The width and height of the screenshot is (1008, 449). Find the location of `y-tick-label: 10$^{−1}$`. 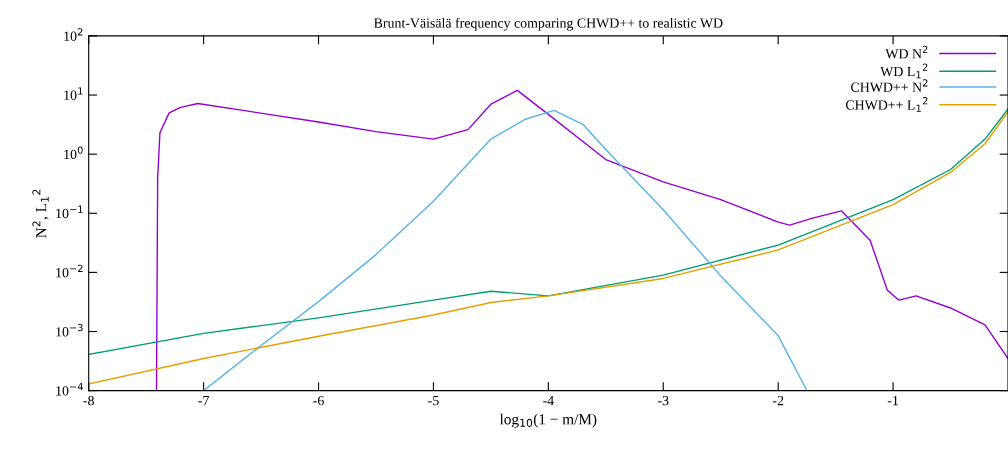

y-tick-label: 10$^{−1}$ is located at coordinates (69, 212).